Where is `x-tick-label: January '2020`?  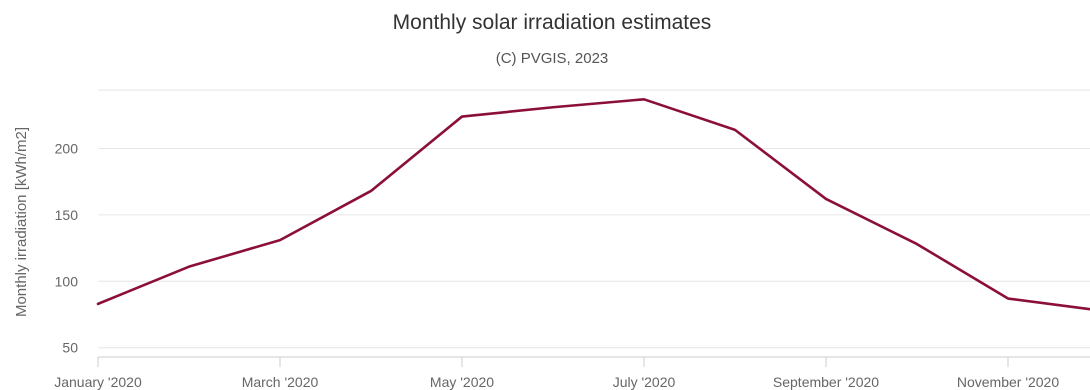
x-tick-label: January '2020 is located at coordinates (98, 382).